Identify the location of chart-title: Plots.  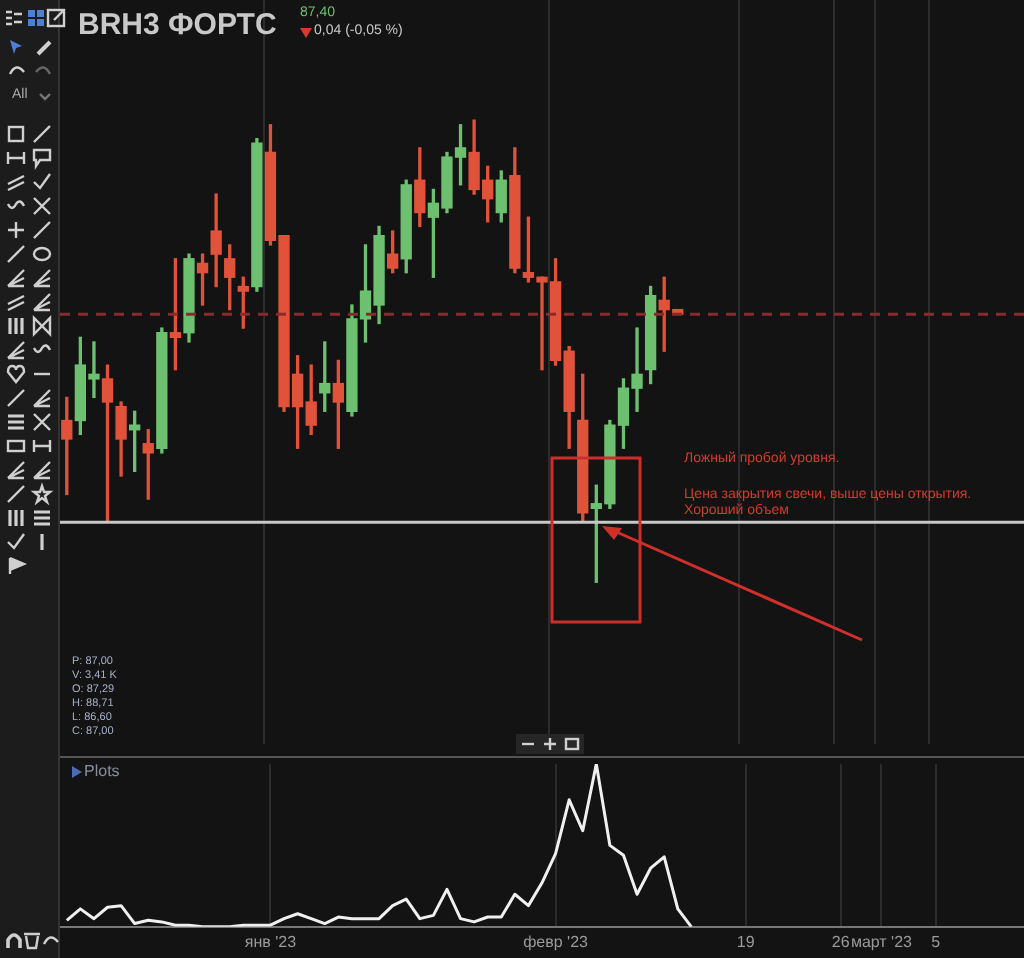
(102, 771).